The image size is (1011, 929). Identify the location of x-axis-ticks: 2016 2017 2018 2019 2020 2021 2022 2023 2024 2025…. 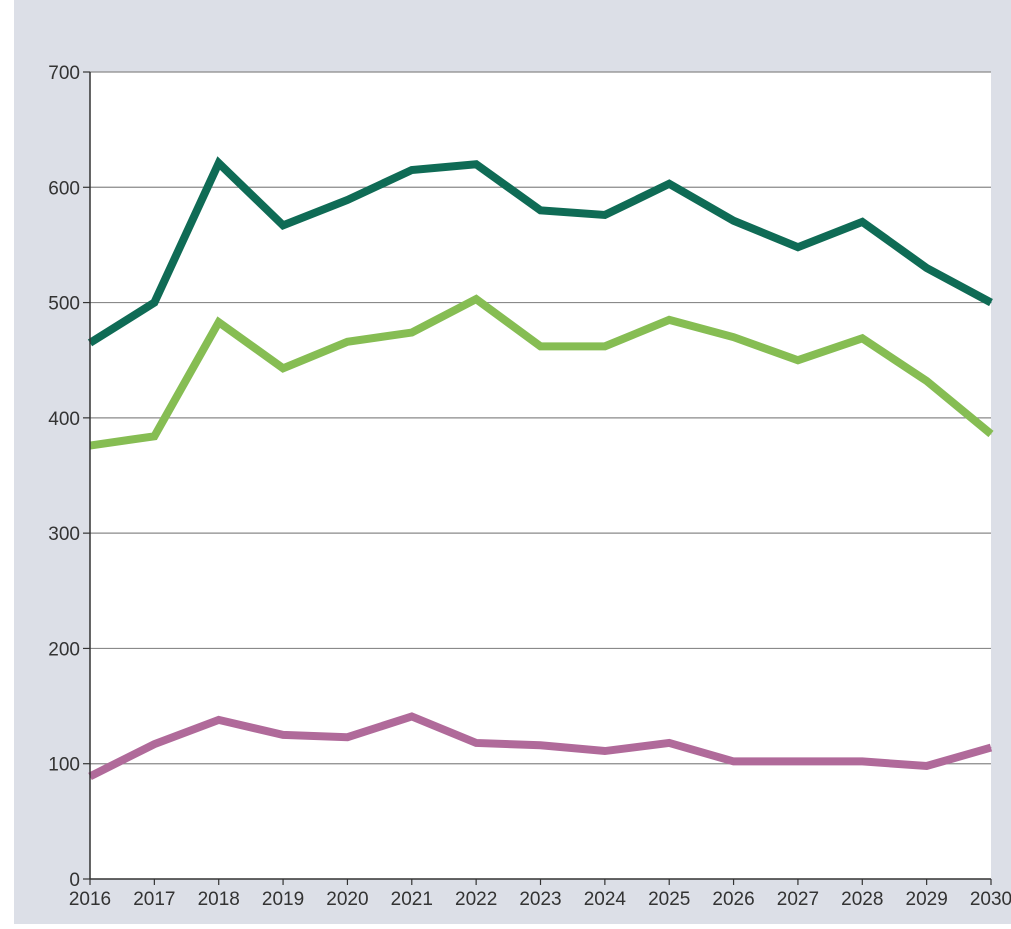
(540, 894).